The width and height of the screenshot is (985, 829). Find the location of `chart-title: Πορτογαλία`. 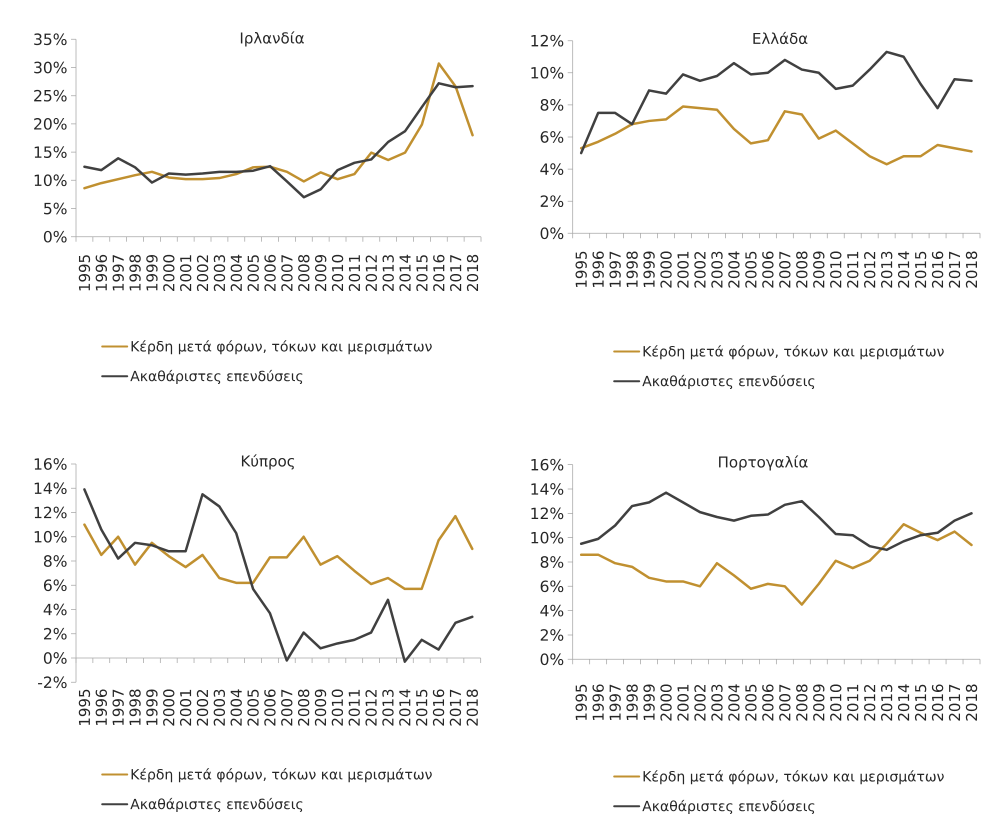

chart-title: Πορτογαλία is located at coordinates (763, 463).